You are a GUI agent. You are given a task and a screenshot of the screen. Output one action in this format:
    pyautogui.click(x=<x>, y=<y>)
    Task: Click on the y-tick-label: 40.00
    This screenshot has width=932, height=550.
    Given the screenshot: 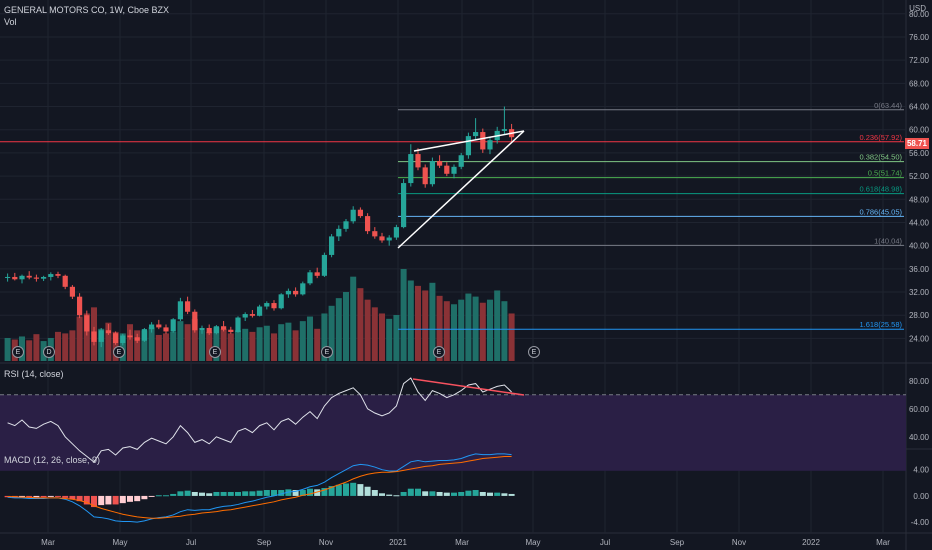 What is the action you would take?
    pyautogui.click(x=919, y=246)
    